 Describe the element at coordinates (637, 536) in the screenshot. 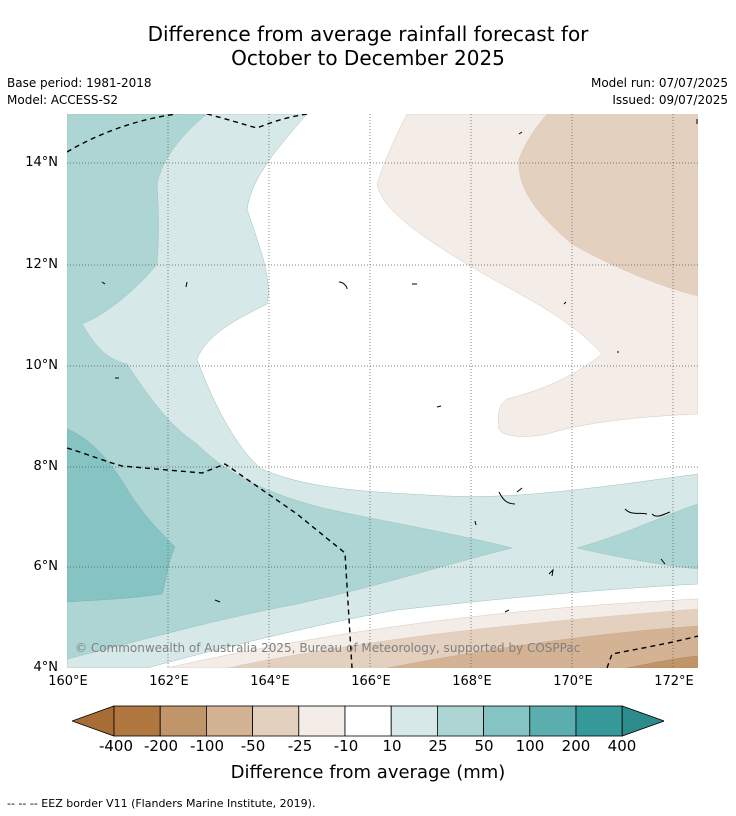

I see `contour-25-50-east` at that location.